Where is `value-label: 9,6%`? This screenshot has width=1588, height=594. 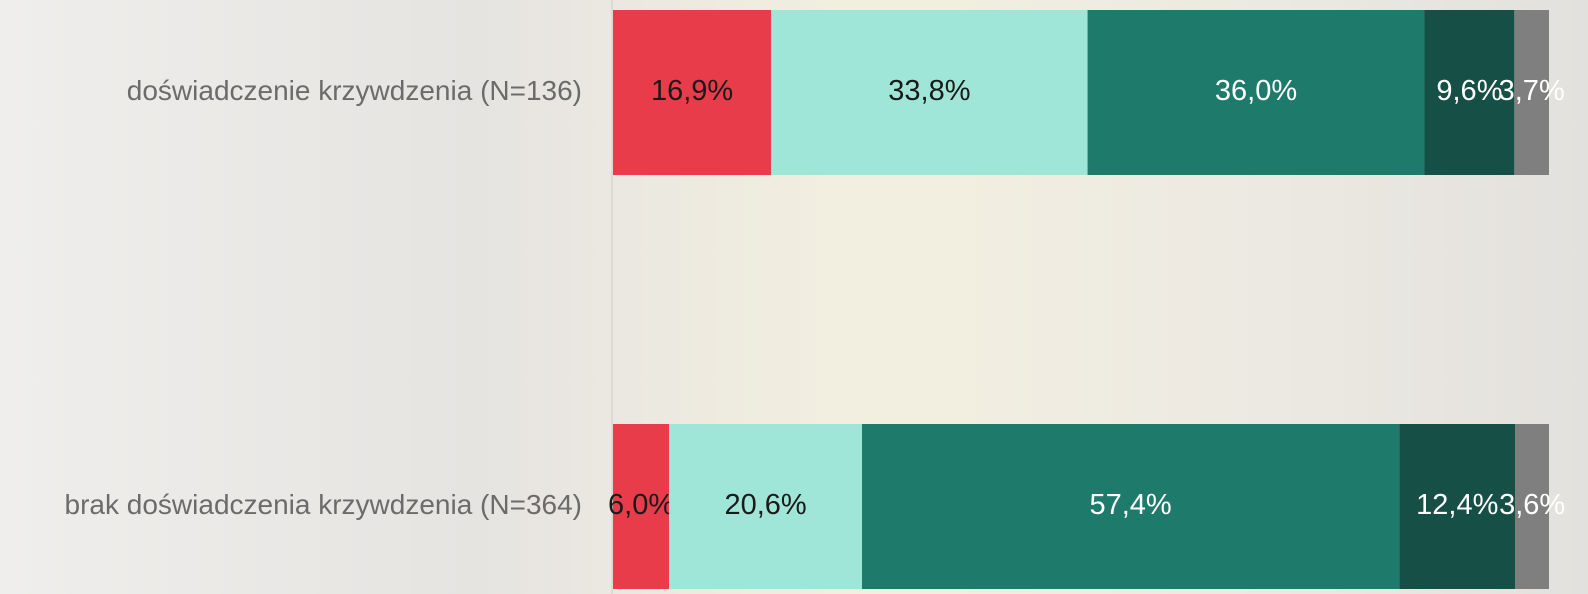 value-label: 9,6% is located at coordinates (1469, 91).